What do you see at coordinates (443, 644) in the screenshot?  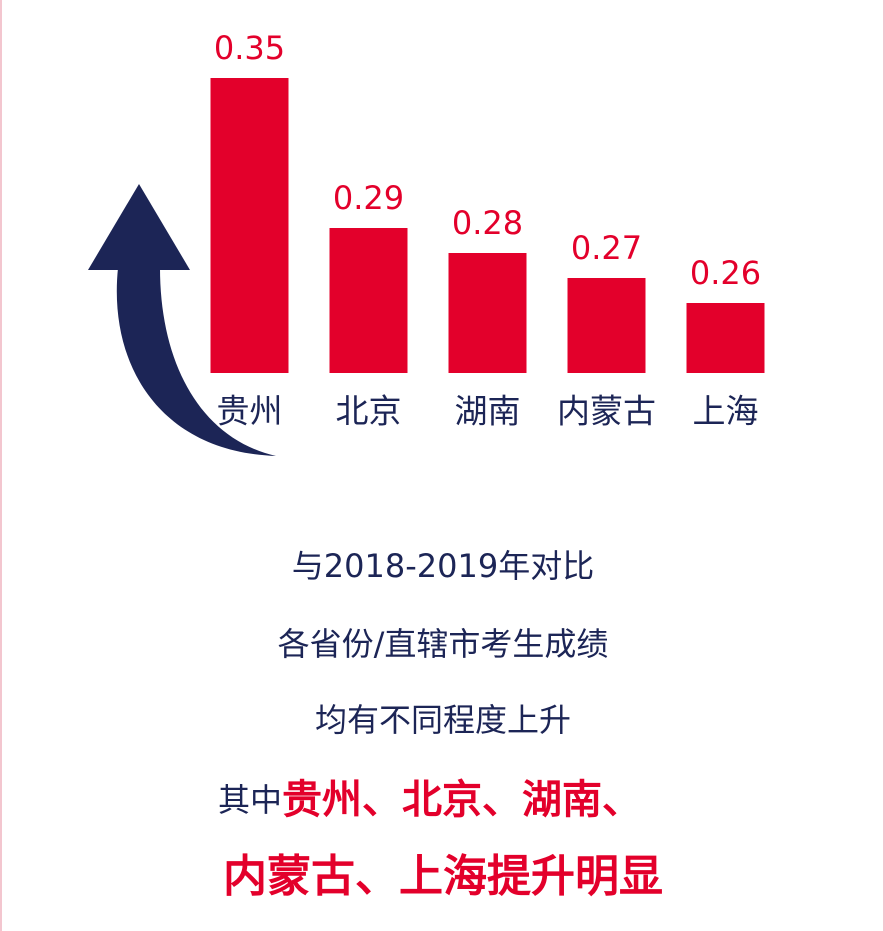 I see `summary-line: 各省份/直辖市考生成绩` at bounding box center [443, 644].